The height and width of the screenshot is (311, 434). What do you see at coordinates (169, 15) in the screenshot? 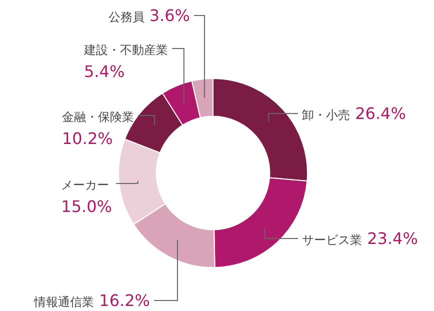
I see `data-label: 3.6%` at bounding box center [169, 15].